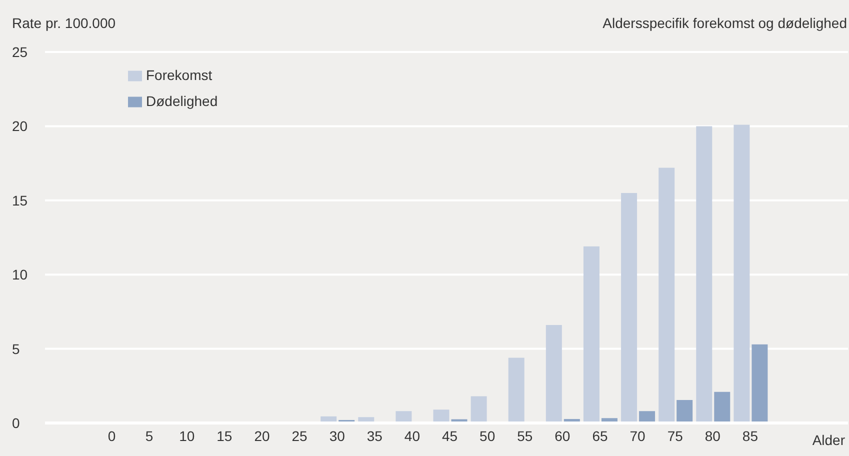 The image size is (849, 456). What do you see at coordinates (187, 436) in the screenshot?
I see `x-tick-label: 10` at bounding box center [187, 436].